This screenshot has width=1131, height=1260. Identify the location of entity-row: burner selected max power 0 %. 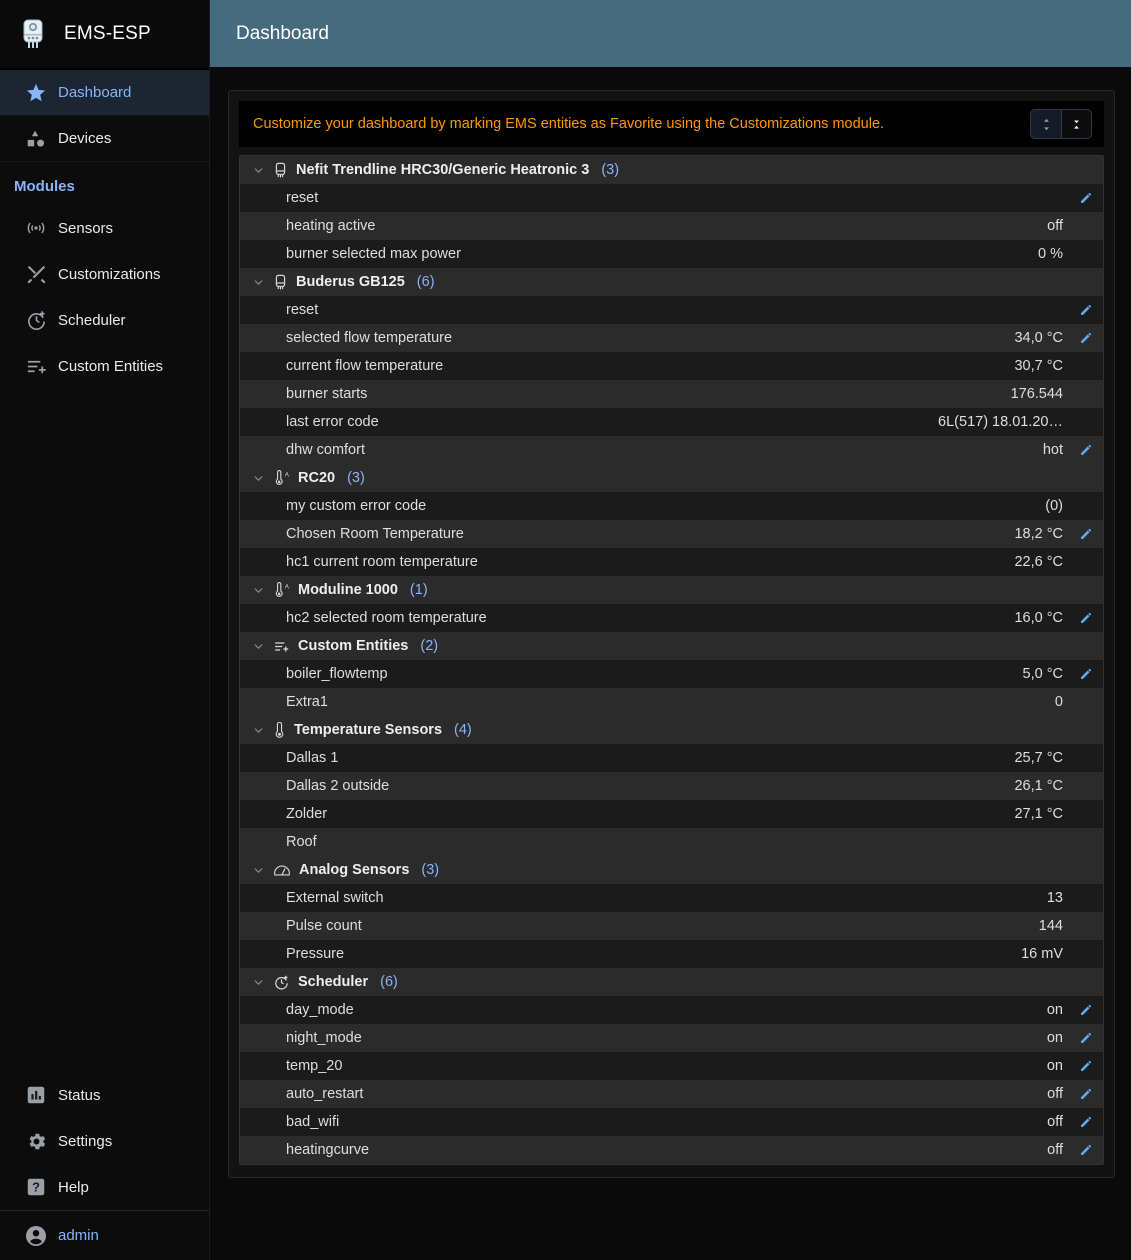
(671, 254).